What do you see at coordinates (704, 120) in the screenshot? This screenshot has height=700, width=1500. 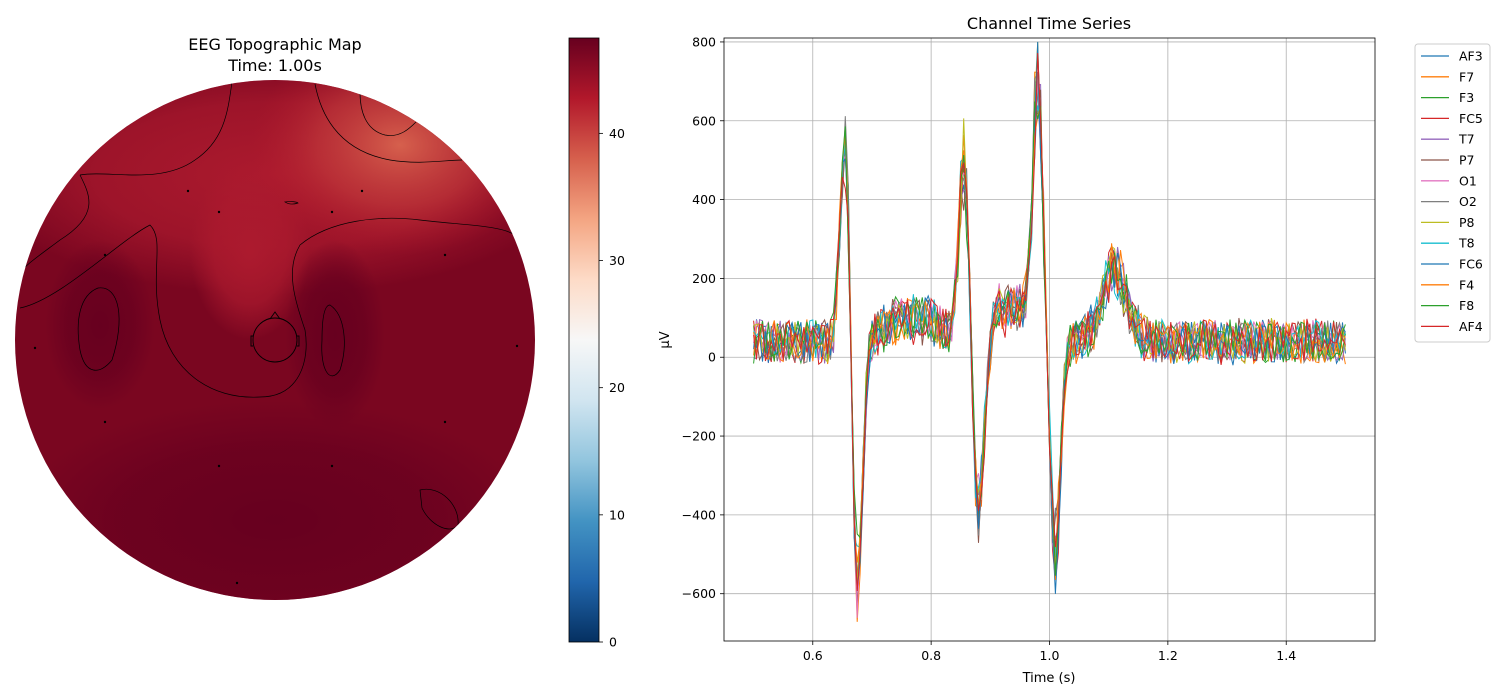 I see `y-tick-label: 600` at bounding box center [704, 120].